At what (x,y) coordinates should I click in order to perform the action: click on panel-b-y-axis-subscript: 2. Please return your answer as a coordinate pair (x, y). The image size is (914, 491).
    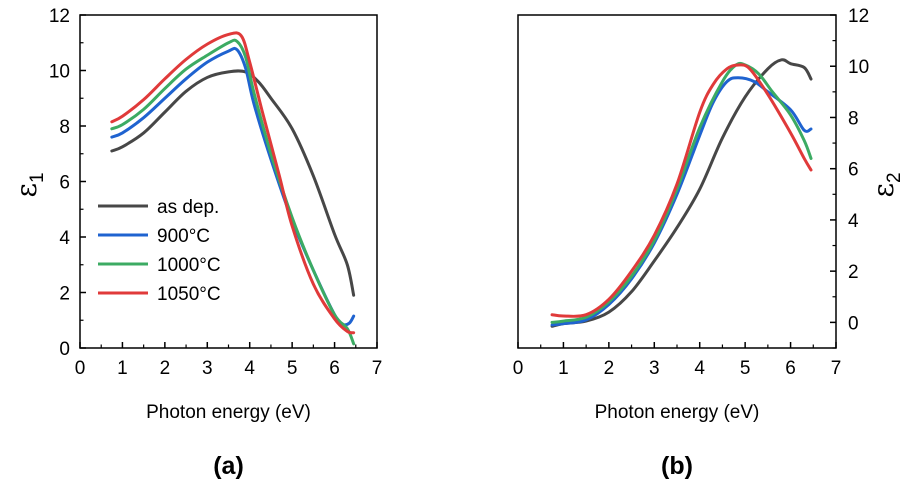
    Looking at the image, I should click on (894, 177).